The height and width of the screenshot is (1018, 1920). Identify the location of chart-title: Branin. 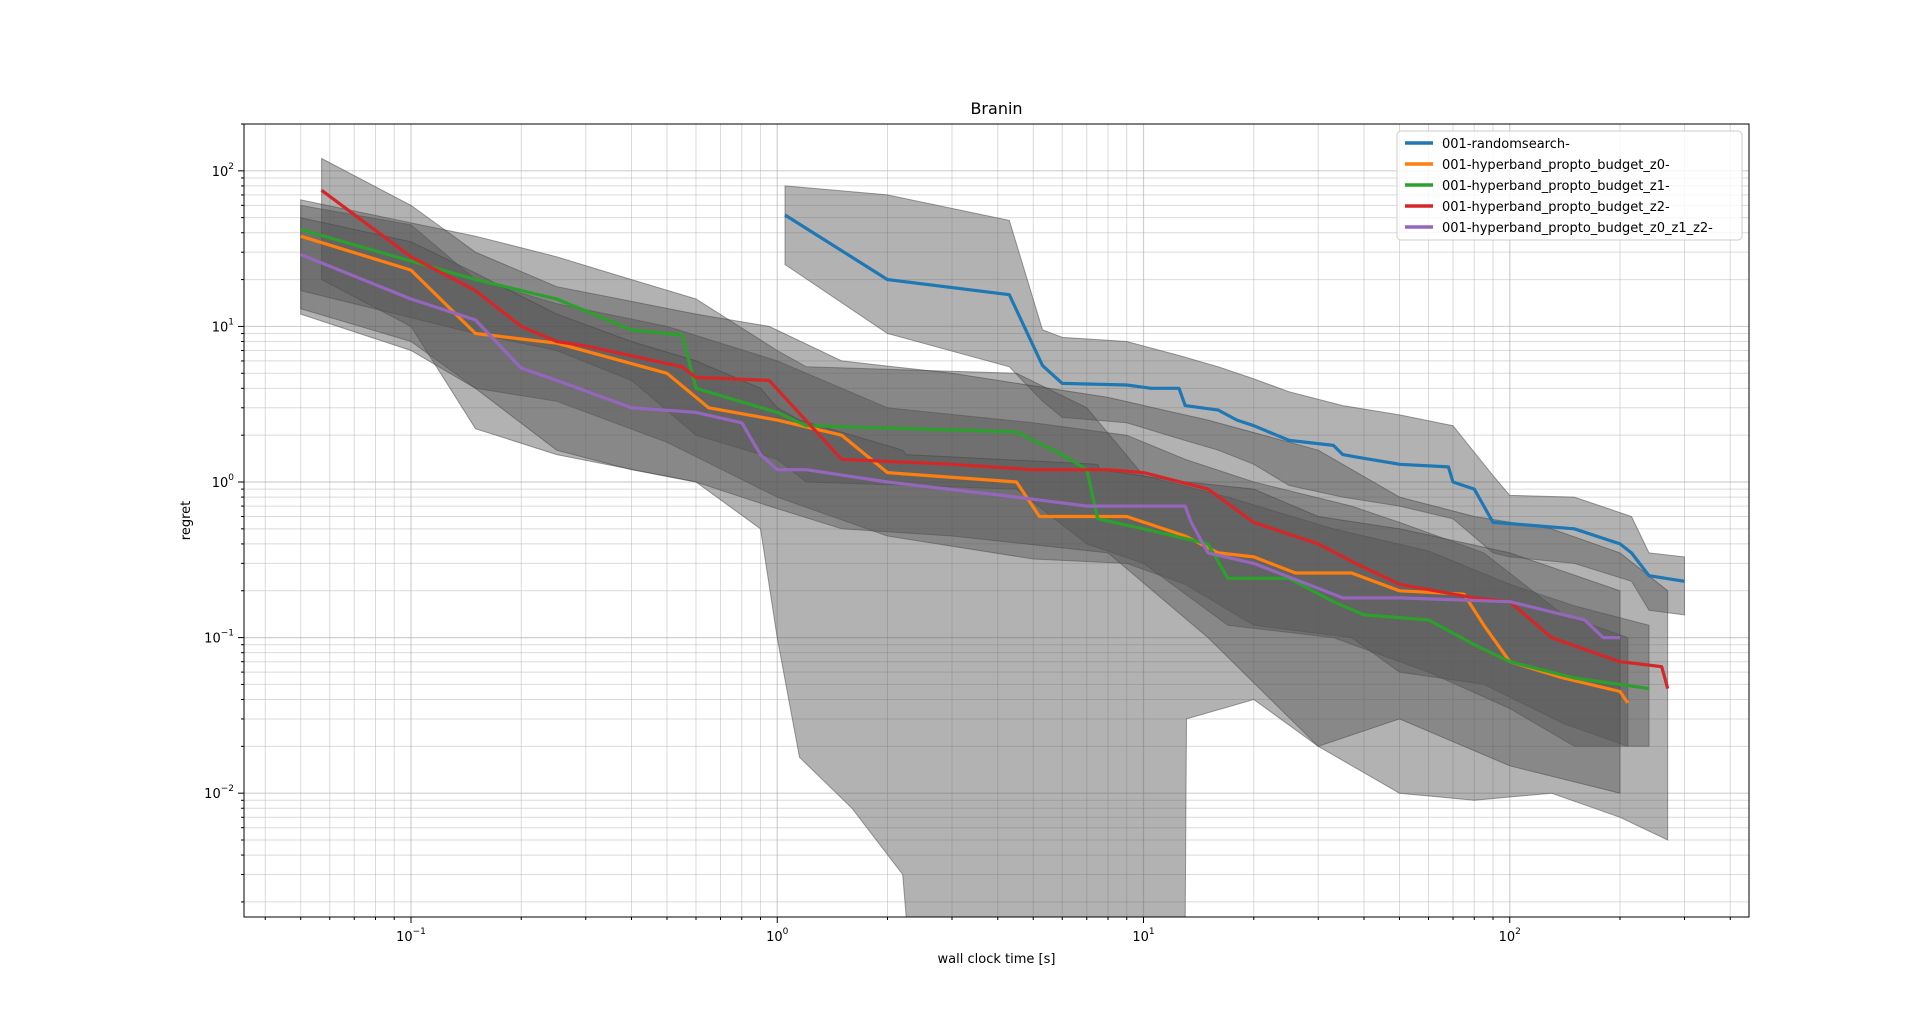
(996, 108).